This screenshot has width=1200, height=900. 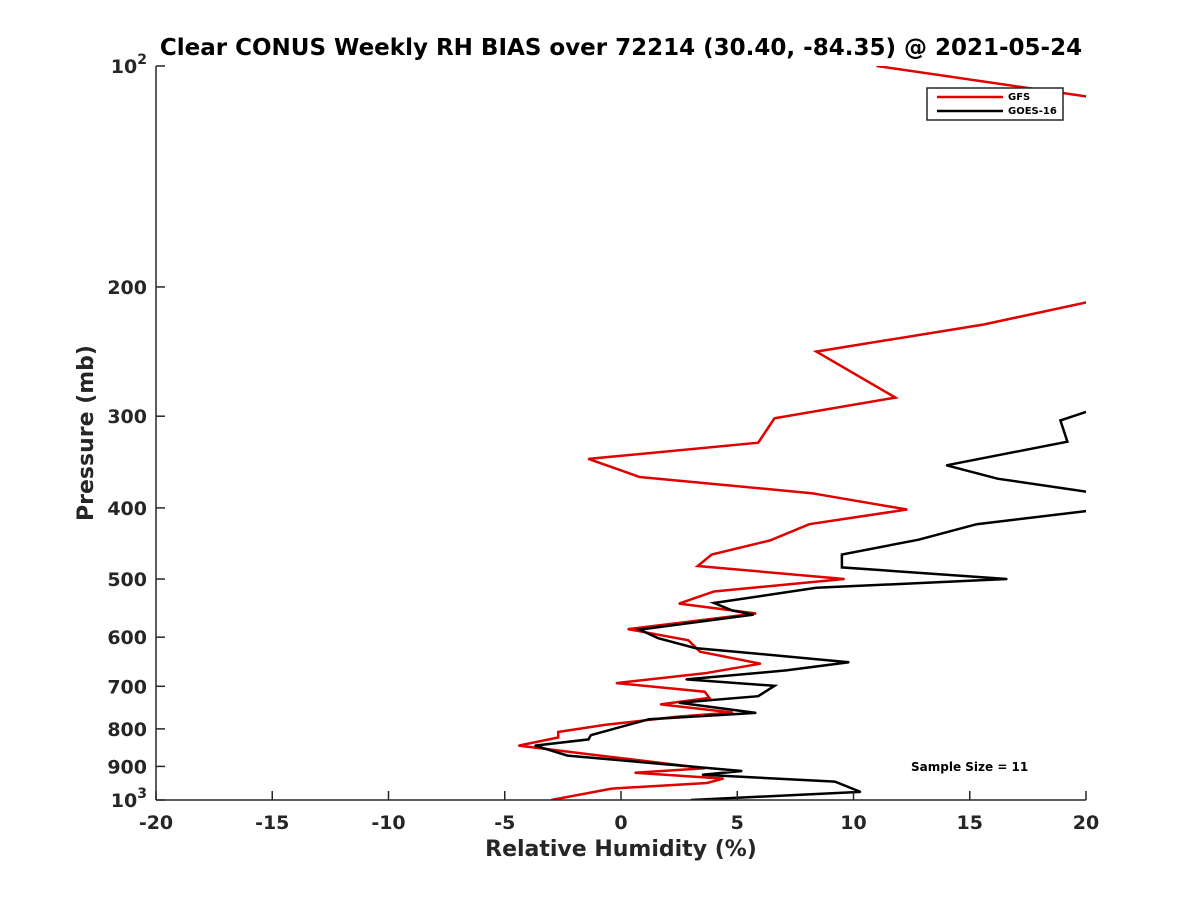 I want to click on y-tick-label: 700, so click(x=127, y=687).